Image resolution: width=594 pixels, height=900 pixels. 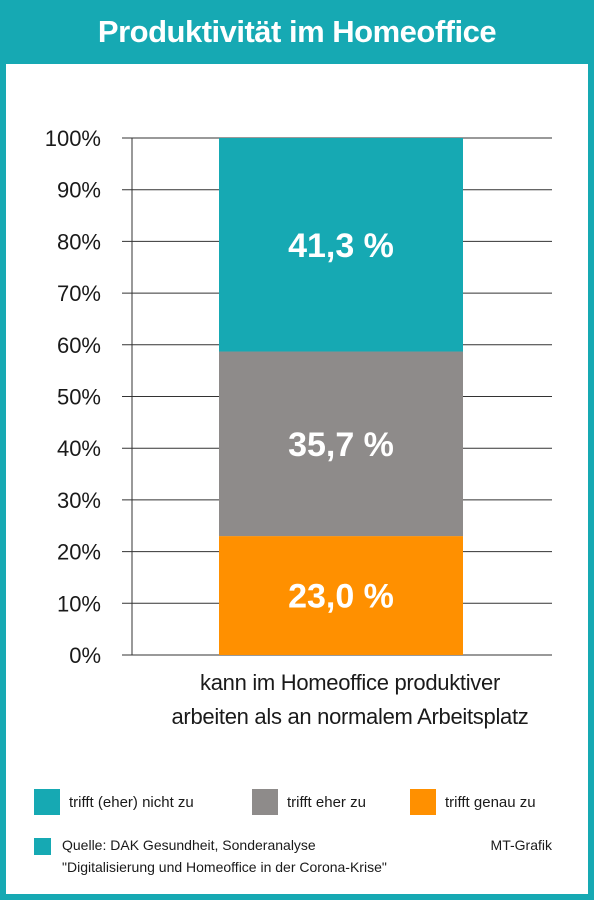 I want to click on data-label: 23,0 %, so click(x=341, y=597).